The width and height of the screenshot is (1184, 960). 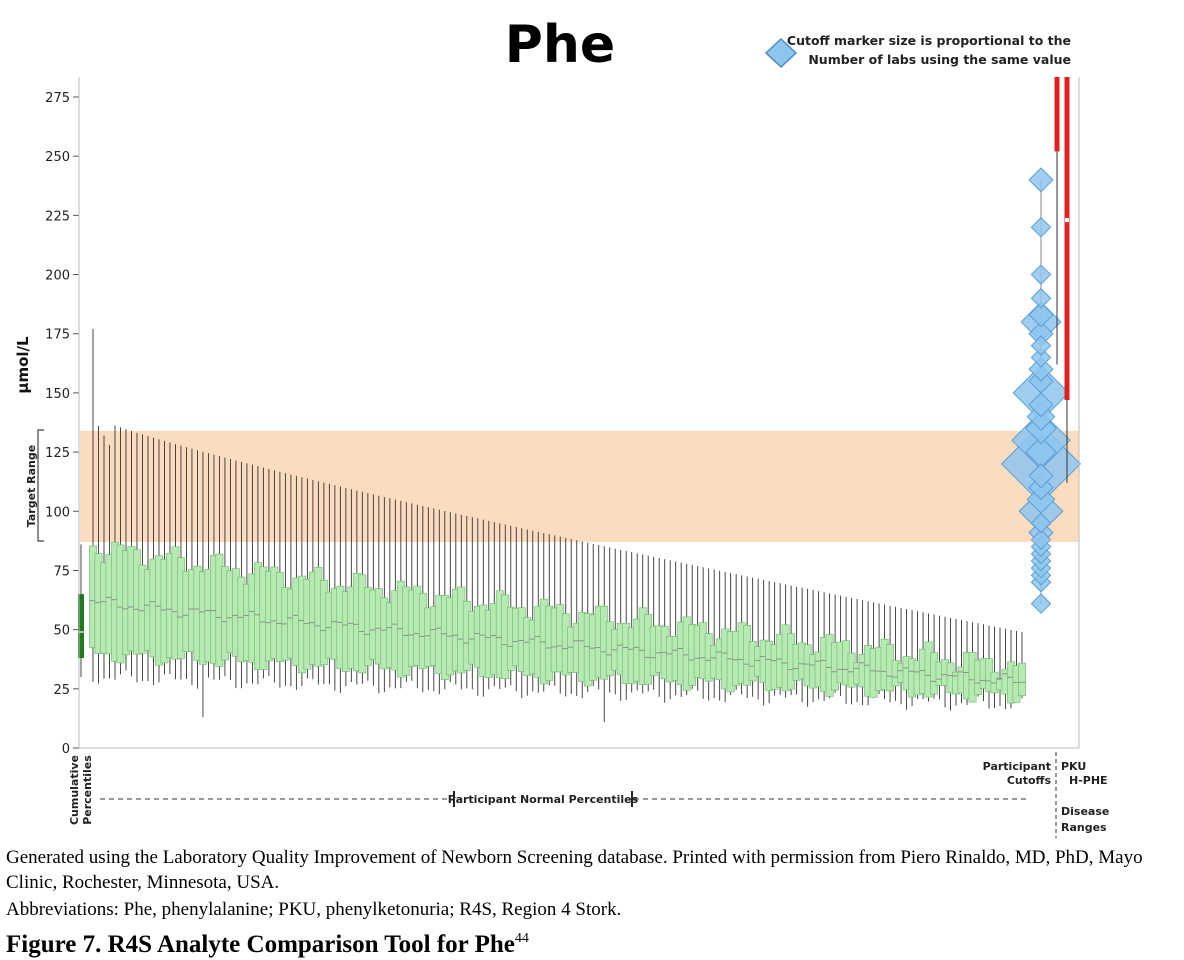 I want to click on disease-box-hphe, so click(x=1067, y=239).